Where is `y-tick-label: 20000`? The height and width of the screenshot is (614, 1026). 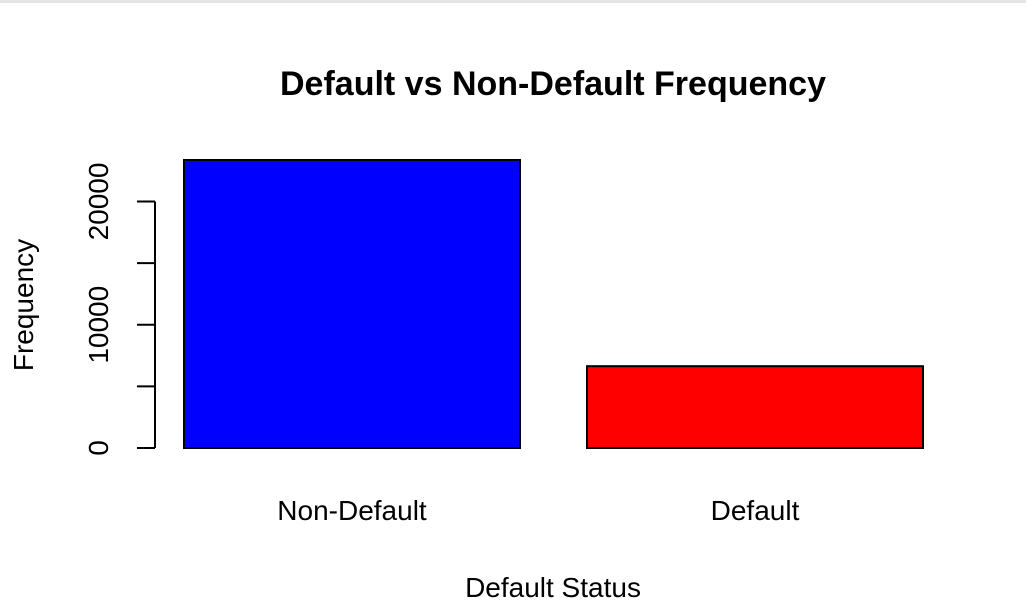
y-tick-label: 20000 is located at coordinates (98, 202).